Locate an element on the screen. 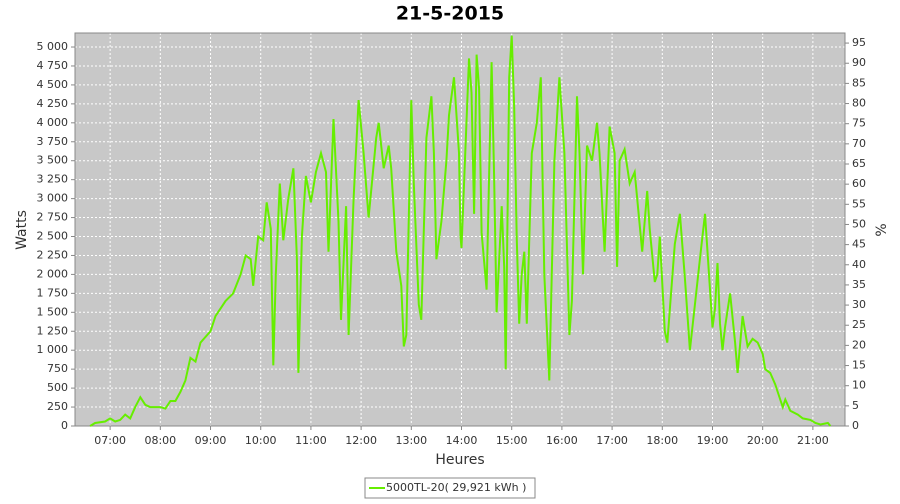 This screenshot has width=900, height=504. y-tick-label: 2 000 is located at coordinates (53, 273).